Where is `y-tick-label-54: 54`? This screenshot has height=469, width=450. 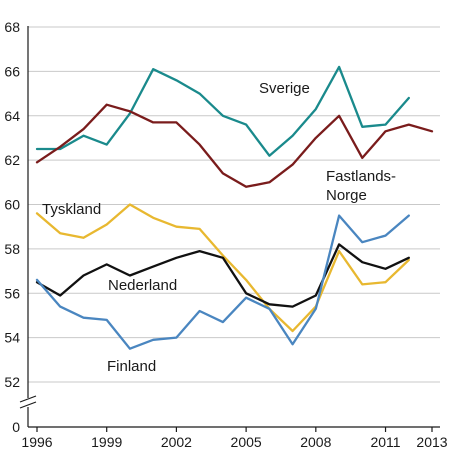 y-tick-label-54: 54 is located at coordinates (12, 338).